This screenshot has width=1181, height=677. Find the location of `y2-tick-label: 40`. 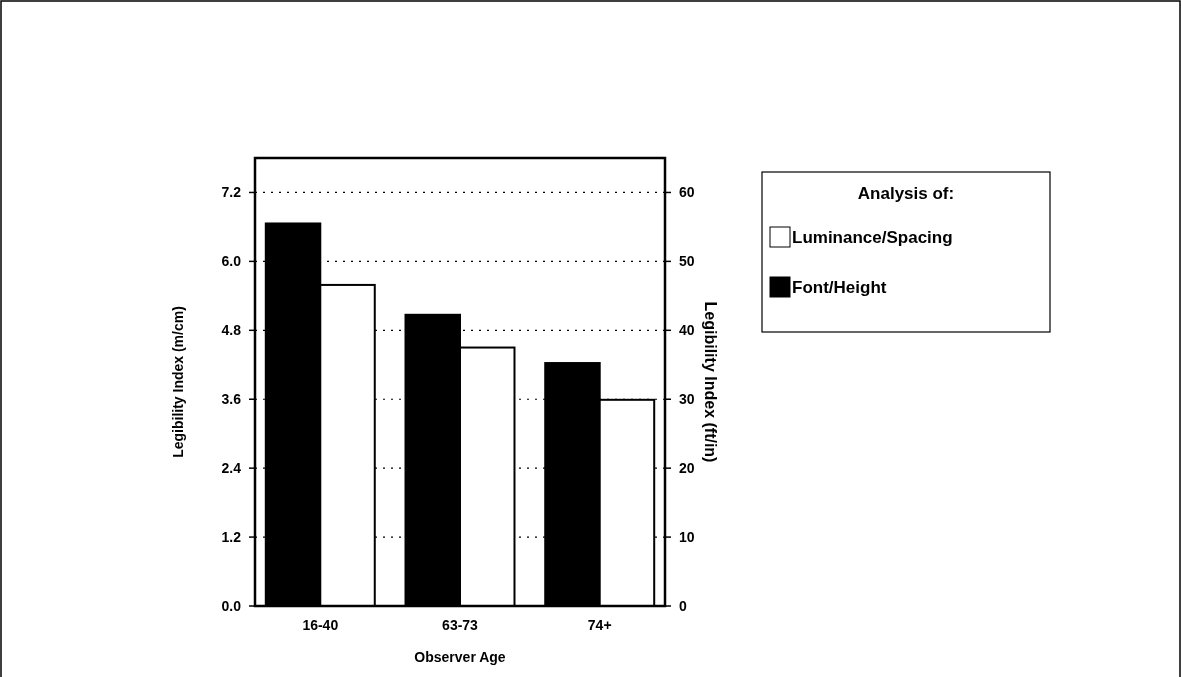

y2-tick-label: 40 is located at coordinates (687, 330).